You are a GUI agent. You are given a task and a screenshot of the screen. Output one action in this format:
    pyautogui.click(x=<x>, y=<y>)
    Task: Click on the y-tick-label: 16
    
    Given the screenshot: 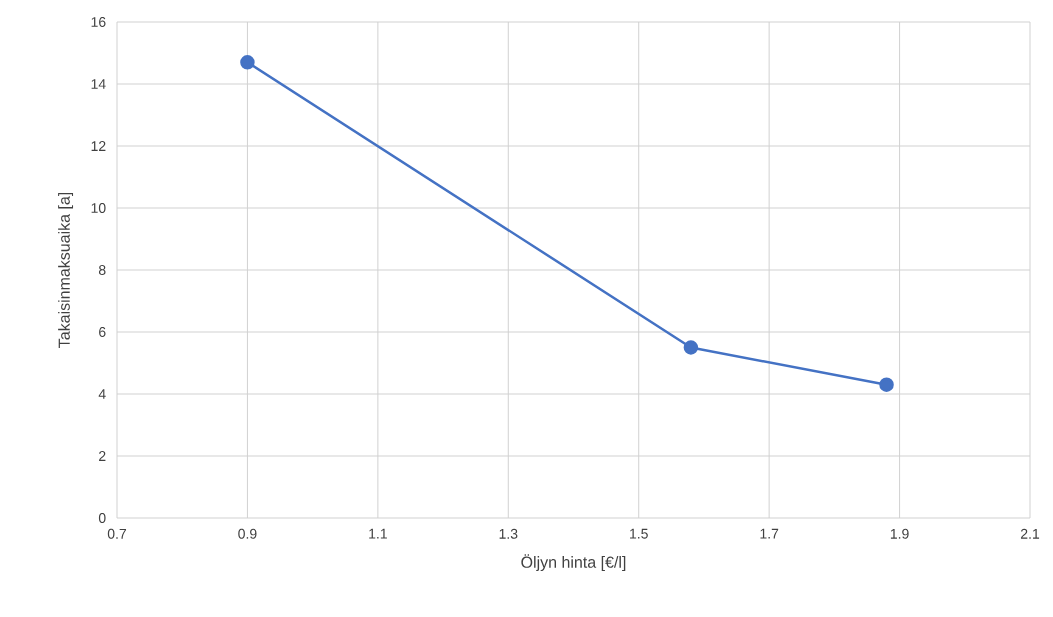 What is the action you would take?
    pyautogui.click(x=98, y=22)
    